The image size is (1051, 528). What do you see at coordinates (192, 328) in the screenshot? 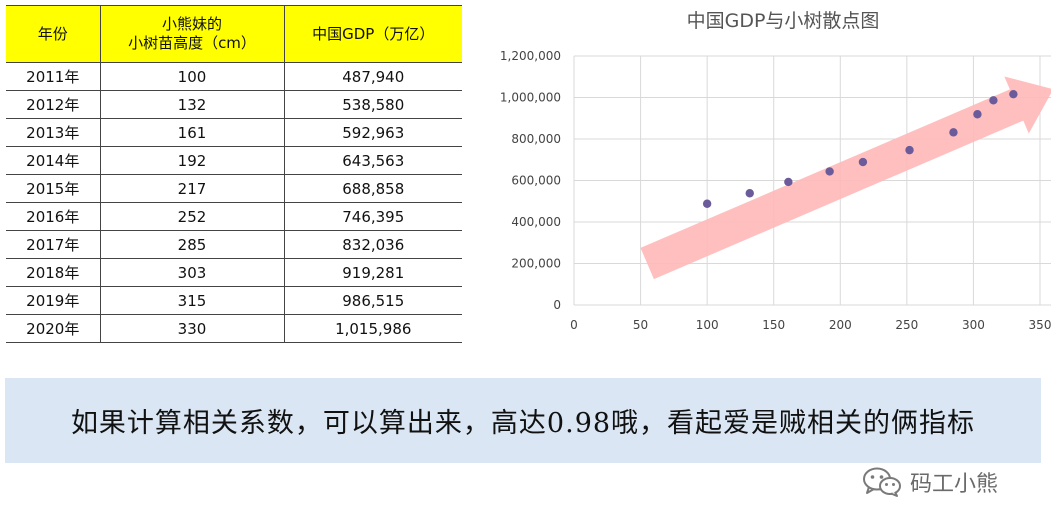
I see `cell-tree-height: 330` at bounding box center [192, 328].